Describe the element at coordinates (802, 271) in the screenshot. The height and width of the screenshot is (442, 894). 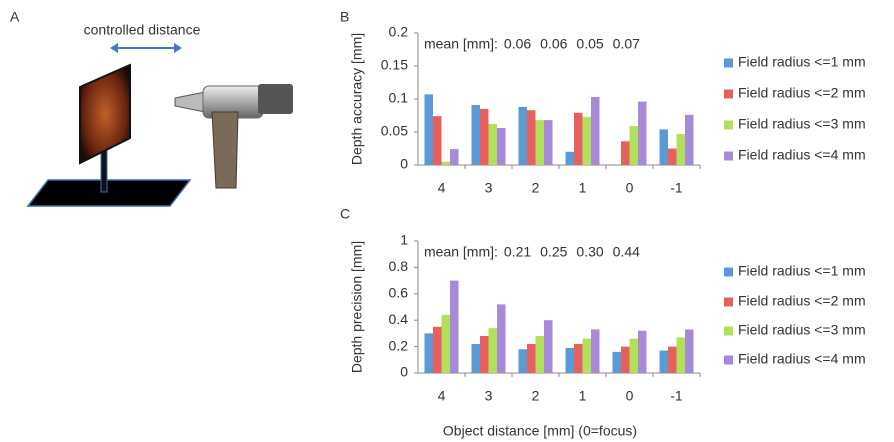
I see `legend-label: Field radius <=1 mm` at that location.